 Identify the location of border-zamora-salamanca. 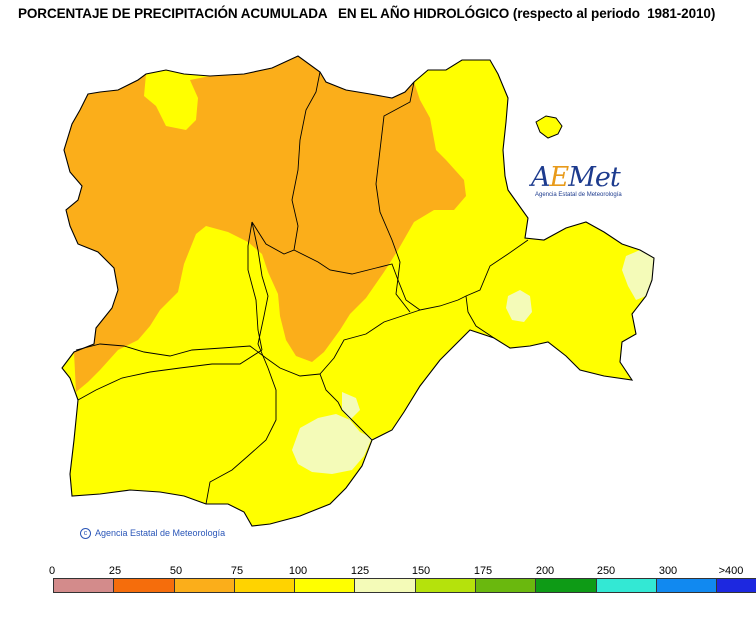
(170, 375).